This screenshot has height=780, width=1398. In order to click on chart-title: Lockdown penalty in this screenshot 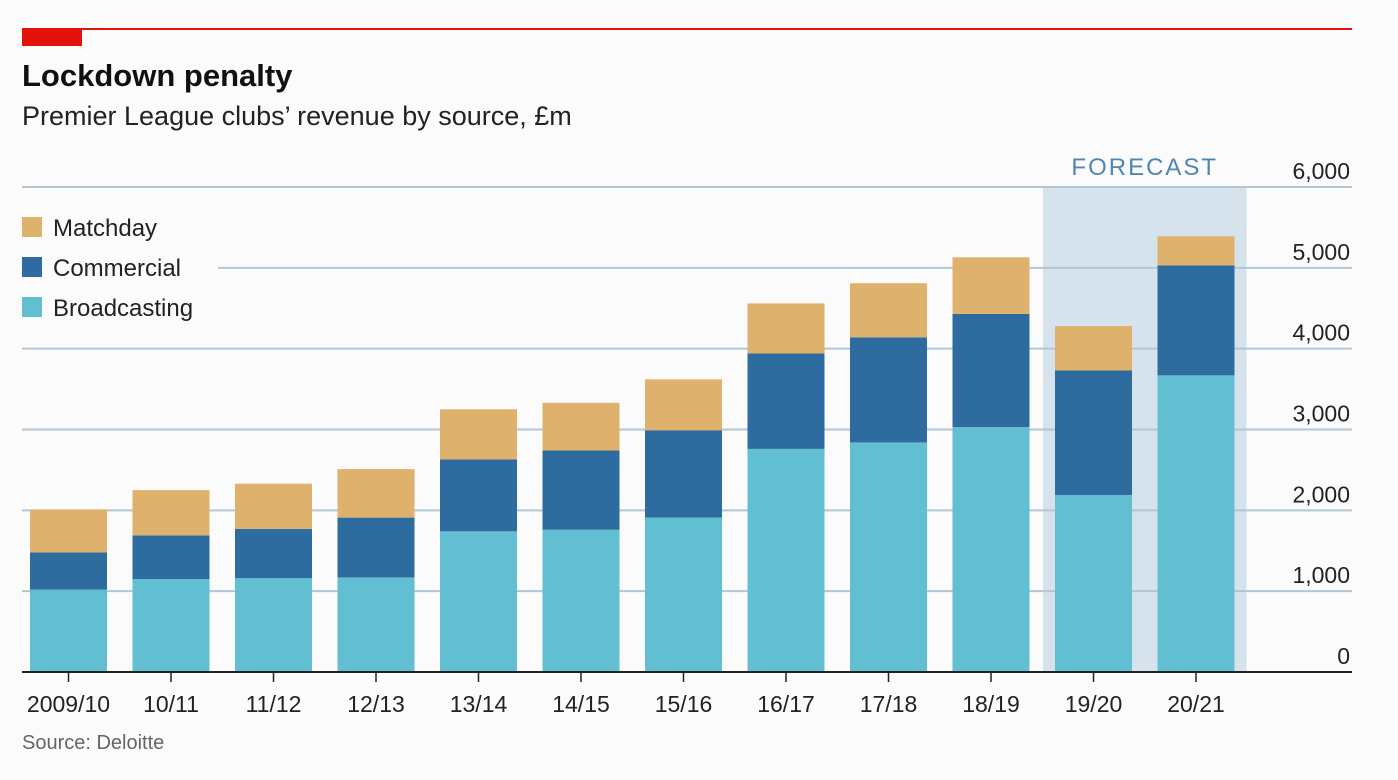, I will do `click(157, 75)`.